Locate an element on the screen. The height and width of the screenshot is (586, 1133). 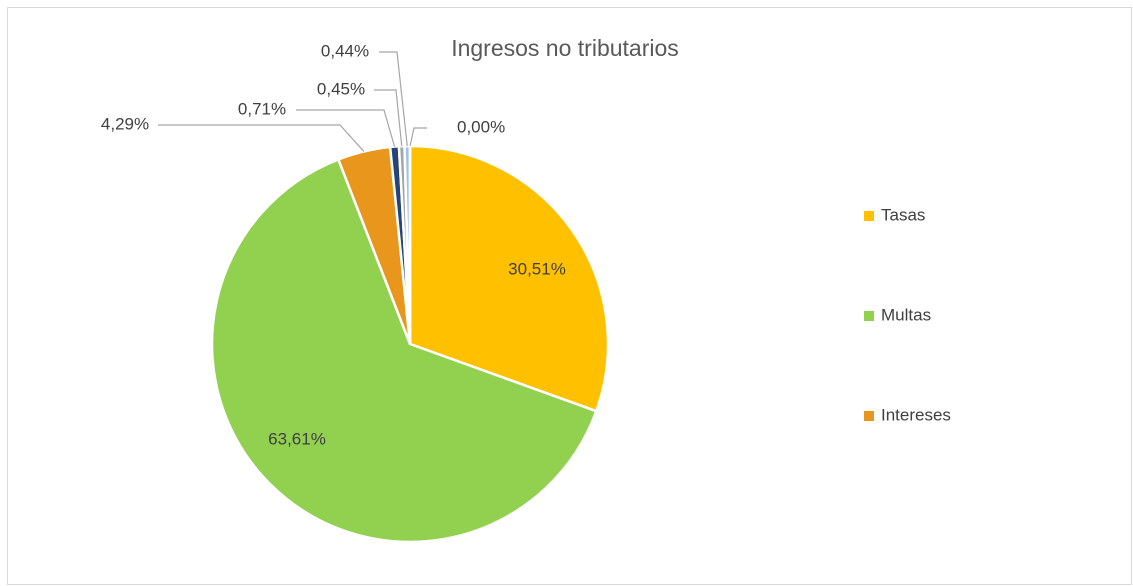
data-label: 63,61% is located at coordinates (297, 438).